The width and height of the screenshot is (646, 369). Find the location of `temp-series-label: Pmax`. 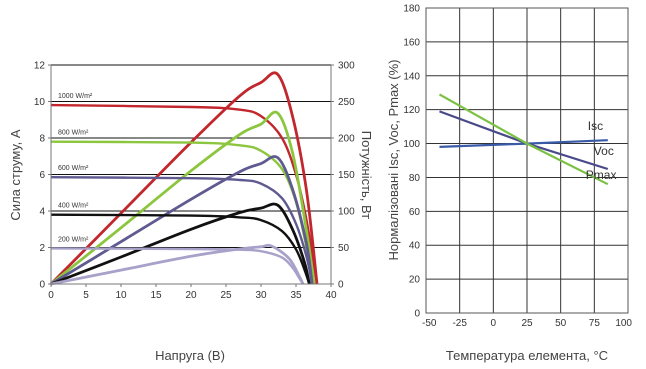

temp-series-label: Pmax is located at coordinates (601, 175).